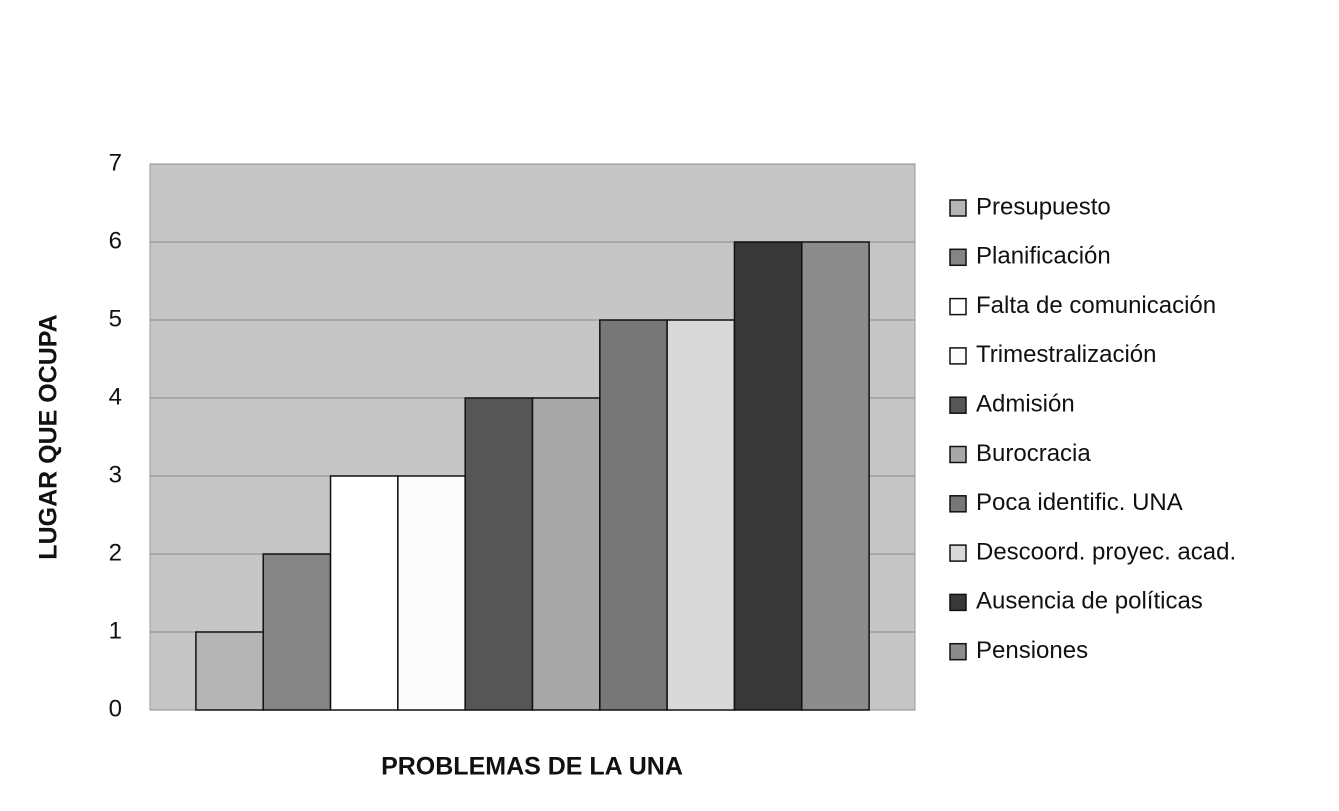 This screenshot has height=811, width=1339. Describe the element at coordinates (115, 474) in the screenshot. I see `y-tick-label: 3` at that location.